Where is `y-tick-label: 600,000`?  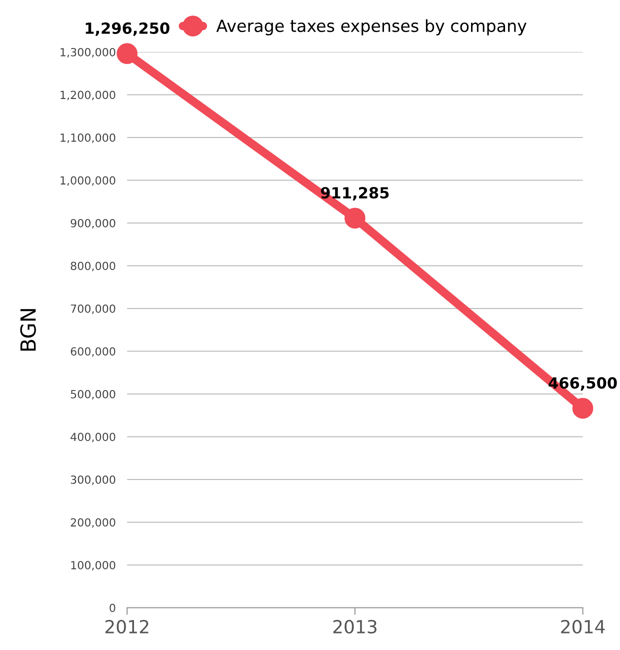
y-tick-label: 600,000 is located at coordinates (93, 352).